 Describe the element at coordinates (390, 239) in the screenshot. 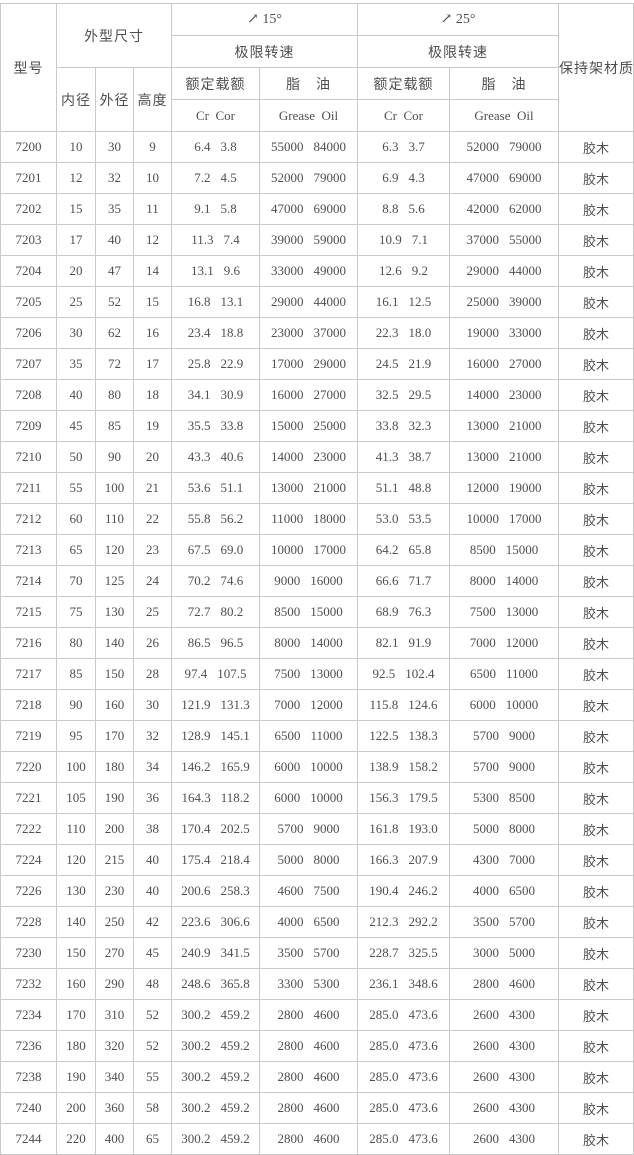

I see `cr25-value: 10.9` at that location.